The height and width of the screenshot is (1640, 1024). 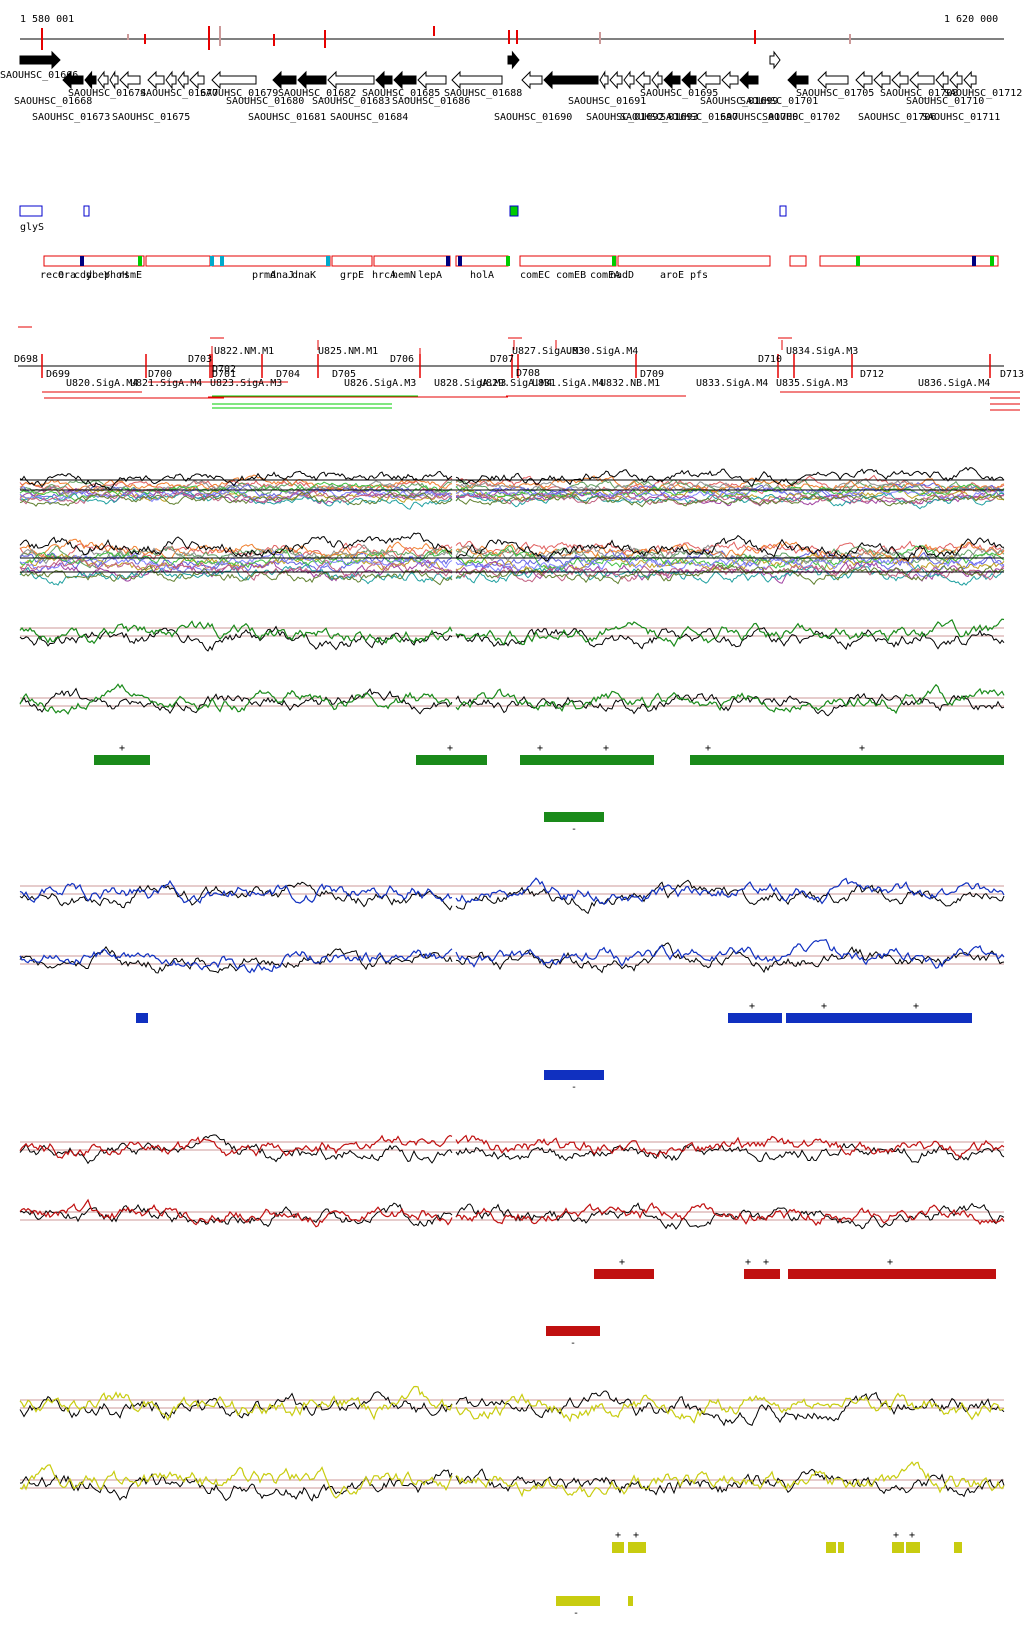 What do you see at coordinates (98, 275) in the screenshot?
I see `gene-name-label: ybeY` at bounding box center [98, 275].